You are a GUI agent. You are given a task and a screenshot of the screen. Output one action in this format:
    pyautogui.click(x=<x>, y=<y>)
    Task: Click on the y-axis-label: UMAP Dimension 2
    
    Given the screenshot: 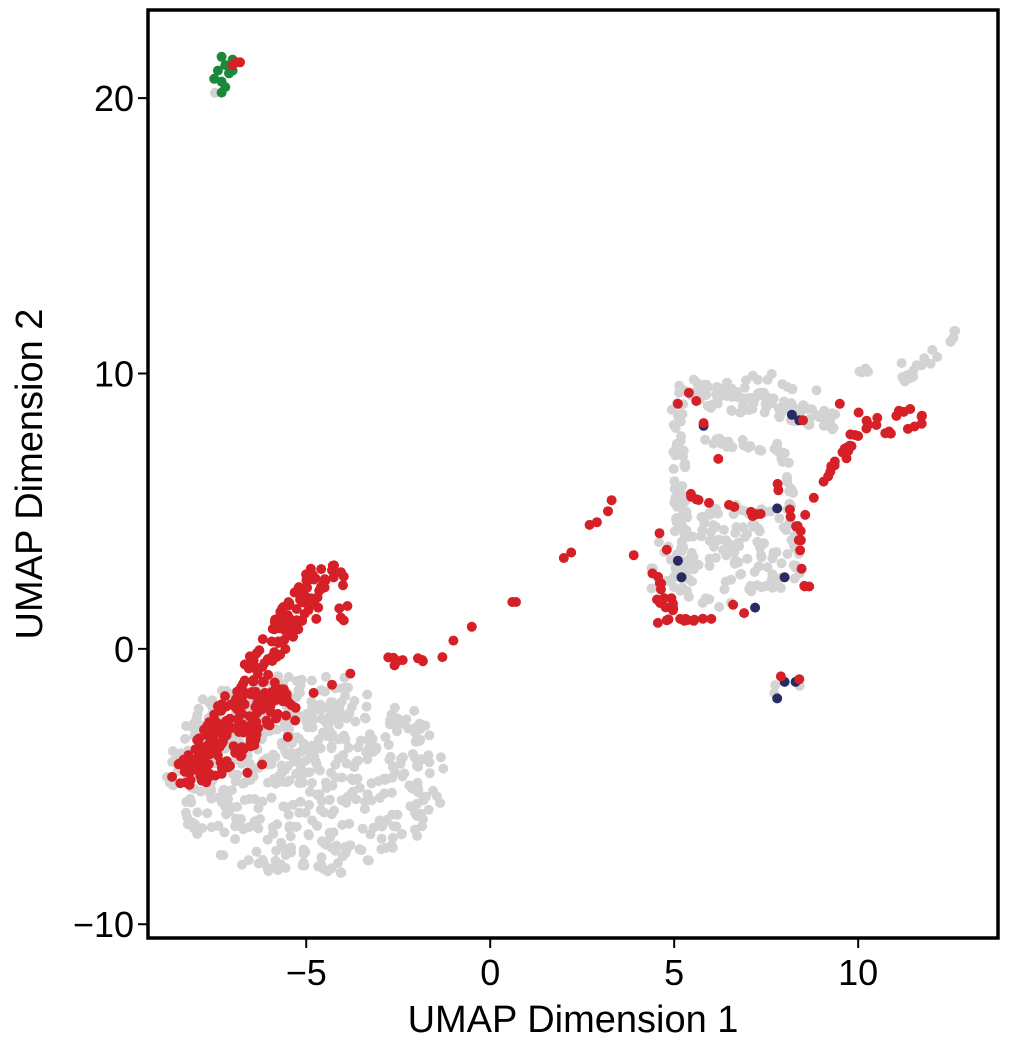 What is the action you would take?
    pyautogui.click(x=30, y=474)
    